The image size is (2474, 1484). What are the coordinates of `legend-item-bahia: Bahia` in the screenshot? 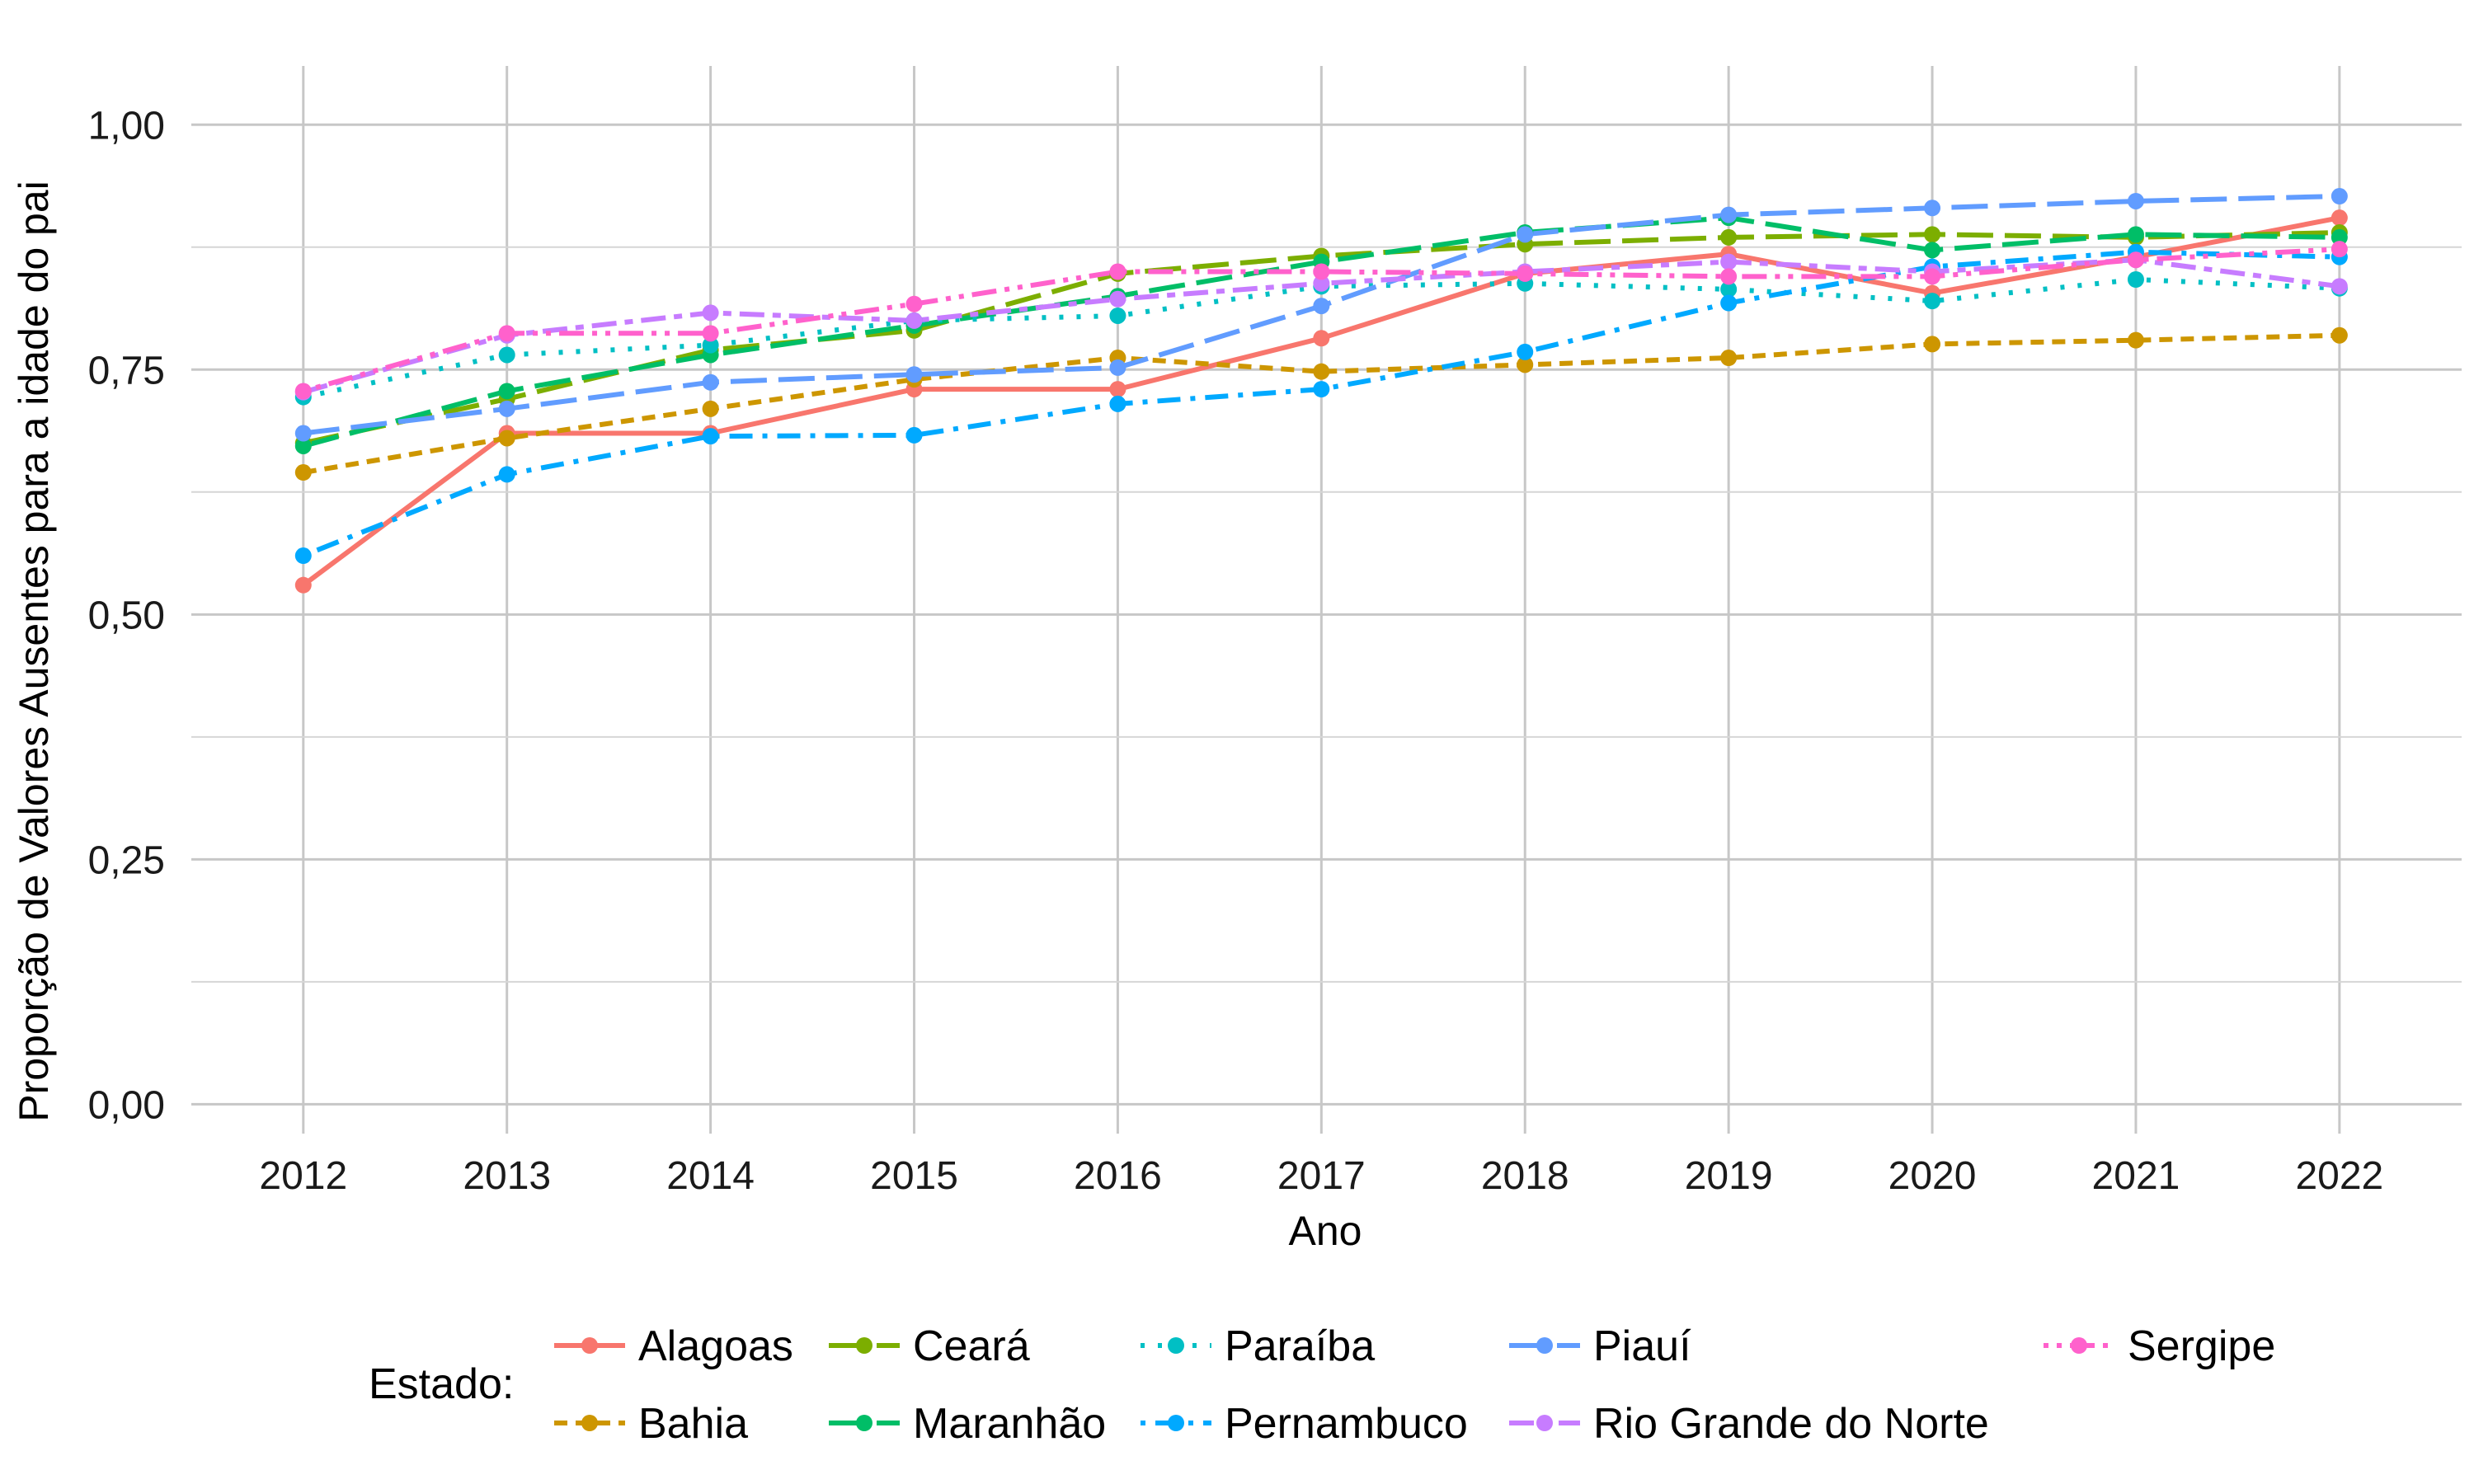 It's located at (651, 1424).